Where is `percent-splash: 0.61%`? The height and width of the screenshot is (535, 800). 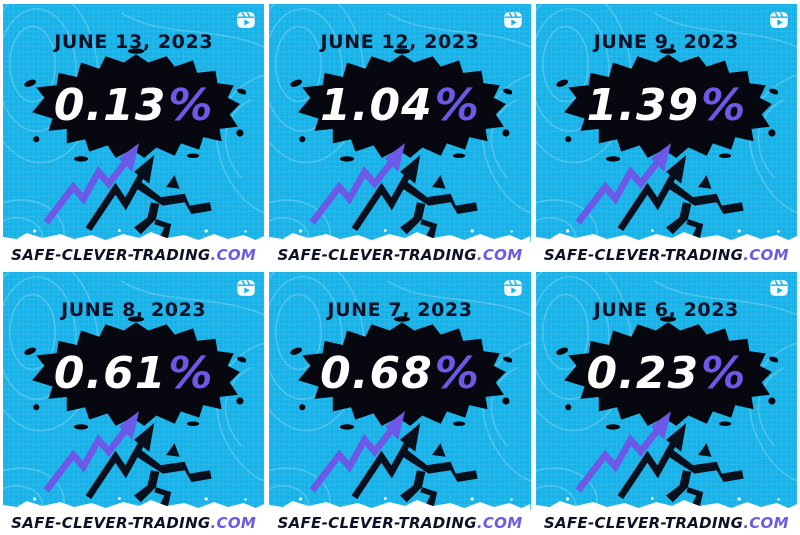
percent-splash: 0.61% is located at coordinates (134, 373).